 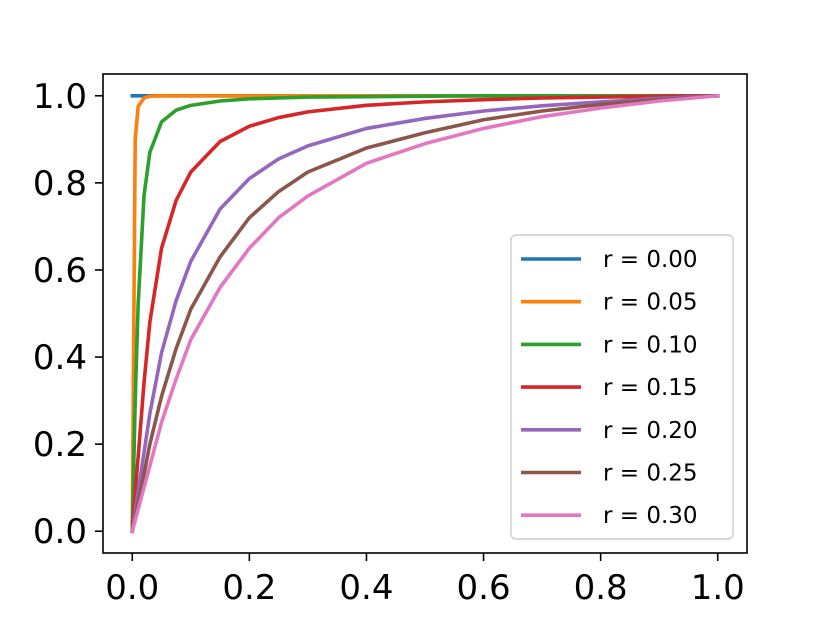 I want to click on x-axis: 0.0 0.2 0.4 0.6 0.8 1.0, so click(x=425, y=580).